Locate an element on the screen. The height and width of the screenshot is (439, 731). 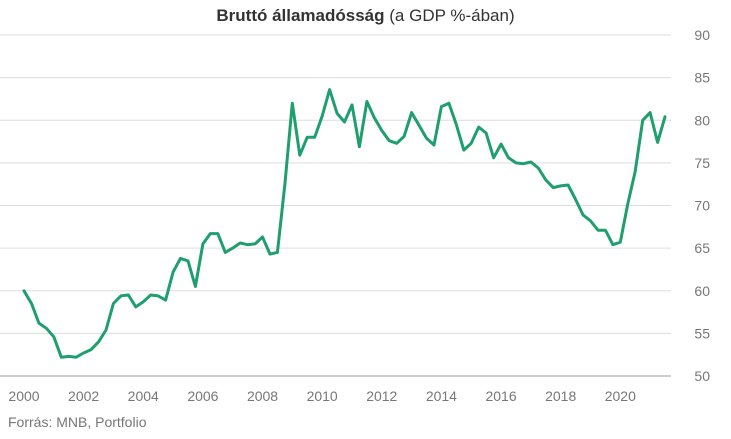
source-note: Forrás: MNB, Portfolio is located at coordinates (77, 422).